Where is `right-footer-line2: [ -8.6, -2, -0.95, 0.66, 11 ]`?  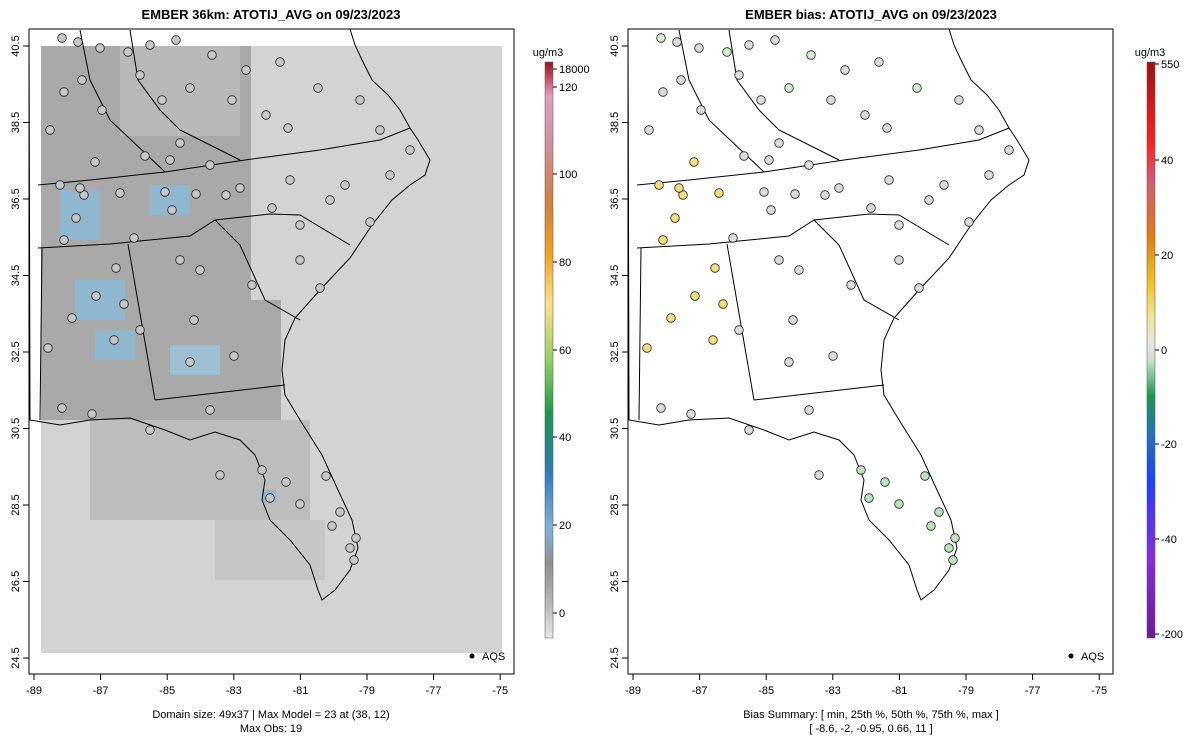
right-footer-line2: [ -8.6, -2, -0.95, 0.66, 11 ] is located at coordinates (870, 729).